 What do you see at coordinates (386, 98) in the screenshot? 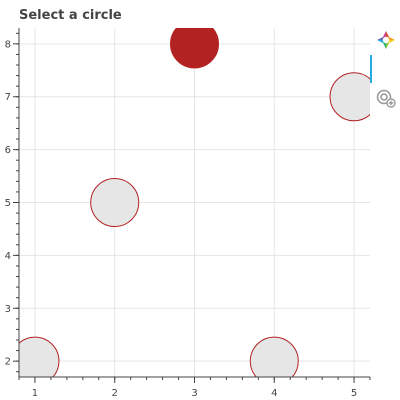
I see `tap-tool-icon` at bounding box center [386, 98].